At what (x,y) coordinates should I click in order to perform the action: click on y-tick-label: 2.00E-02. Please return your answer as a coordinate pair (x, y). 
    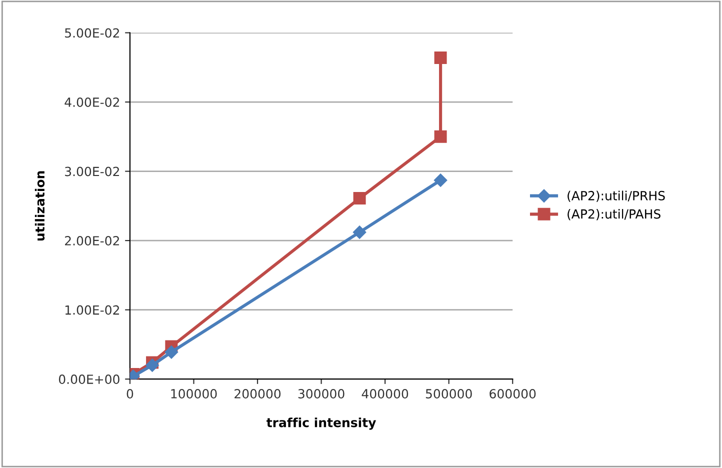
    Looking at the image, I should click on (92, 241).